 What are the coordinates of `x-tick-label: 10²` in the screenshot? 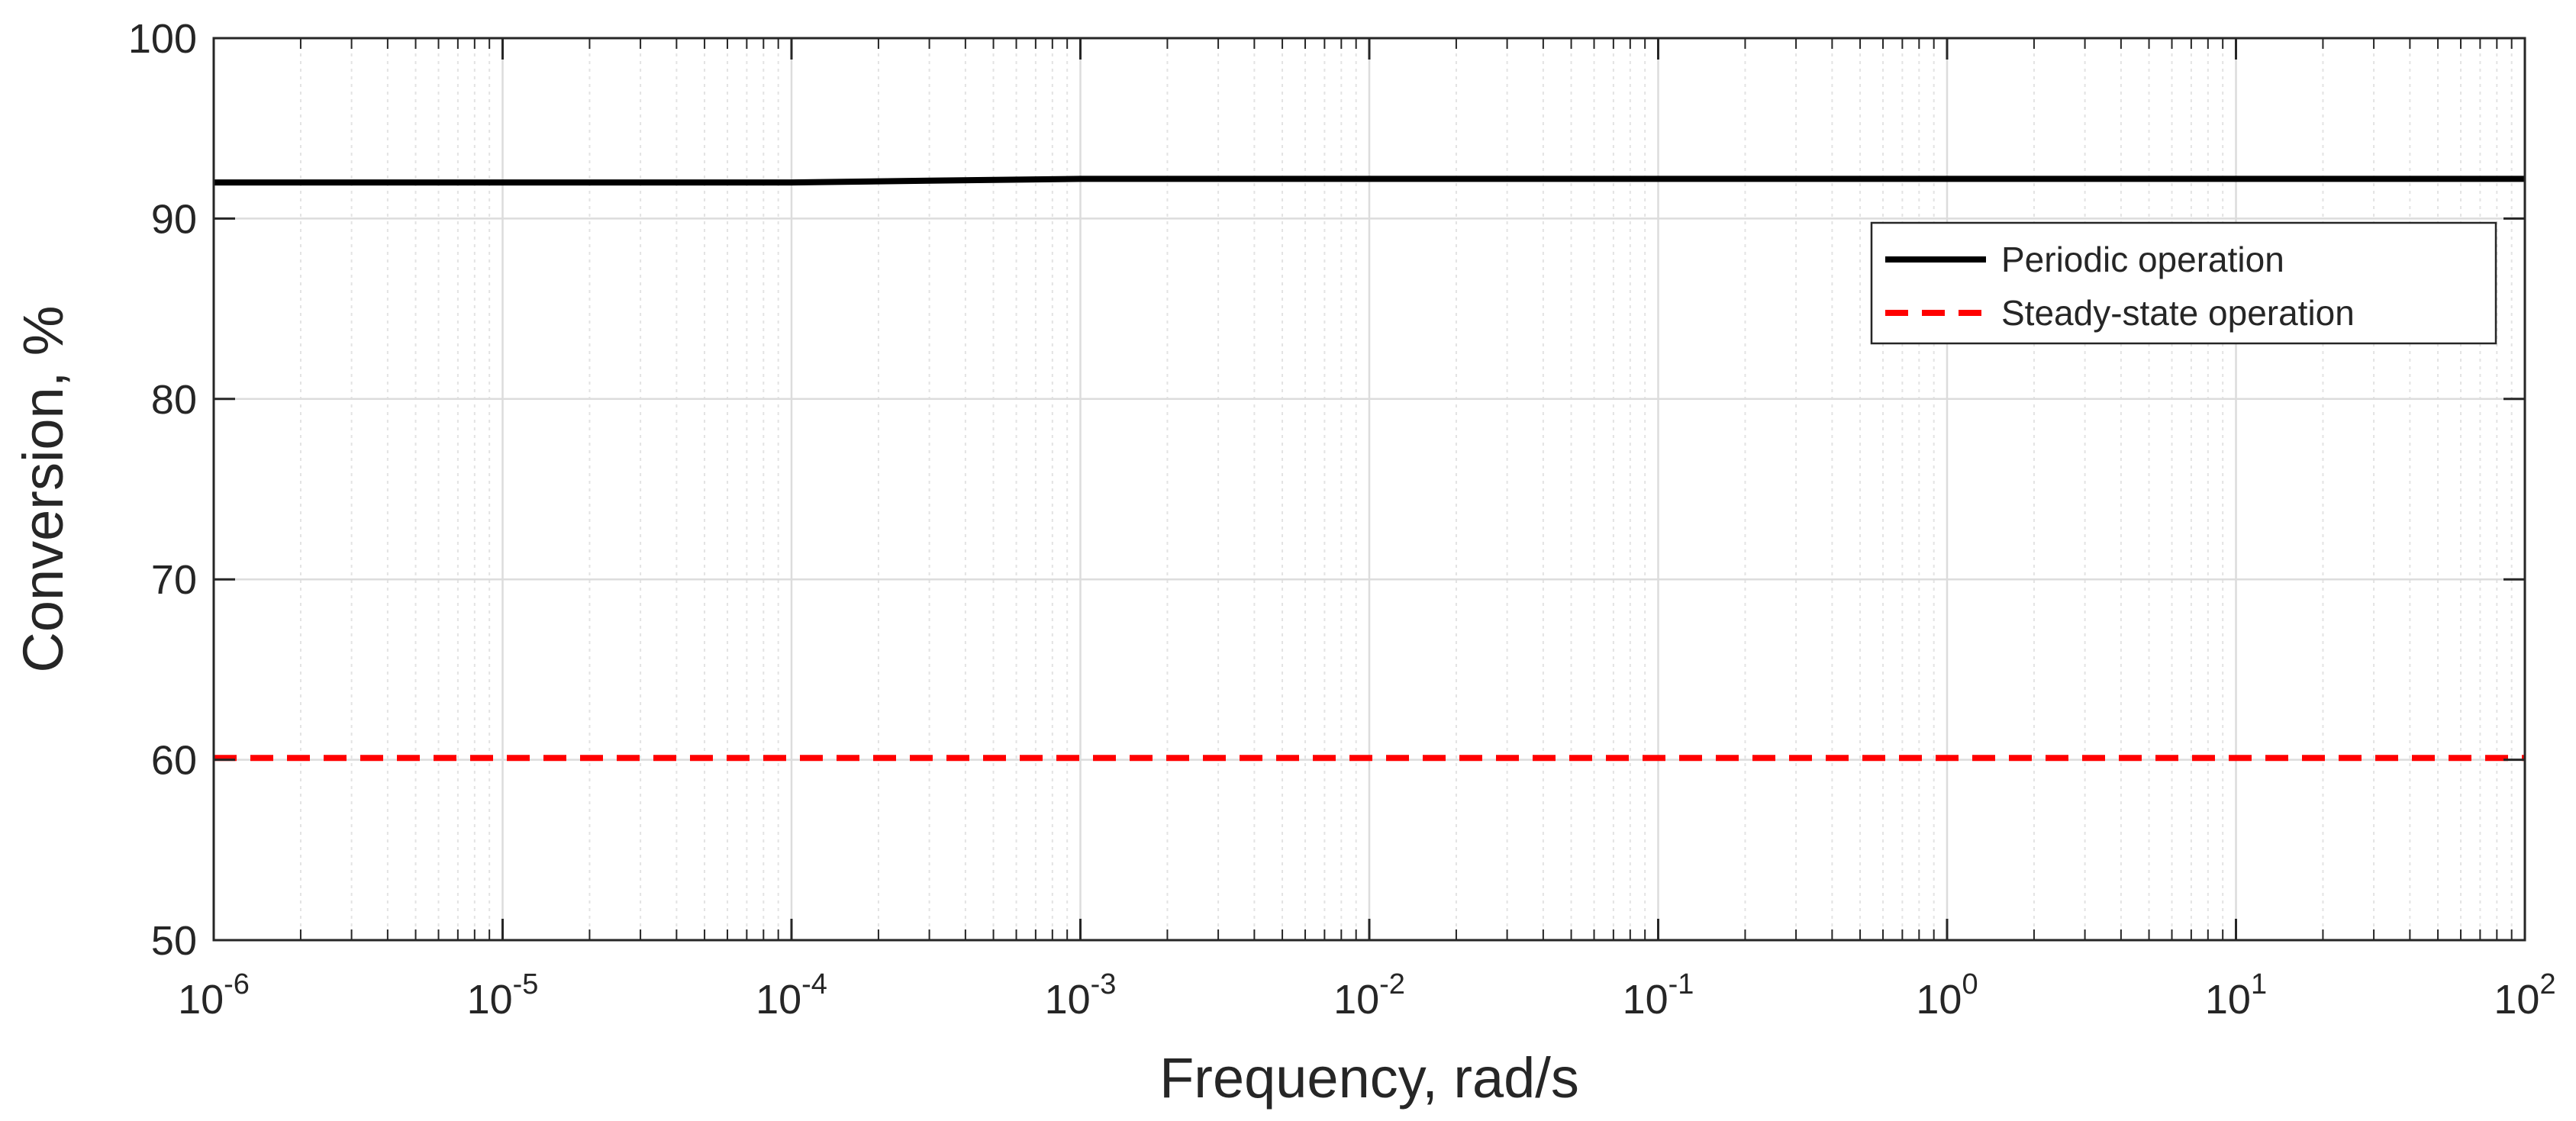 It's located at (2525, 995).